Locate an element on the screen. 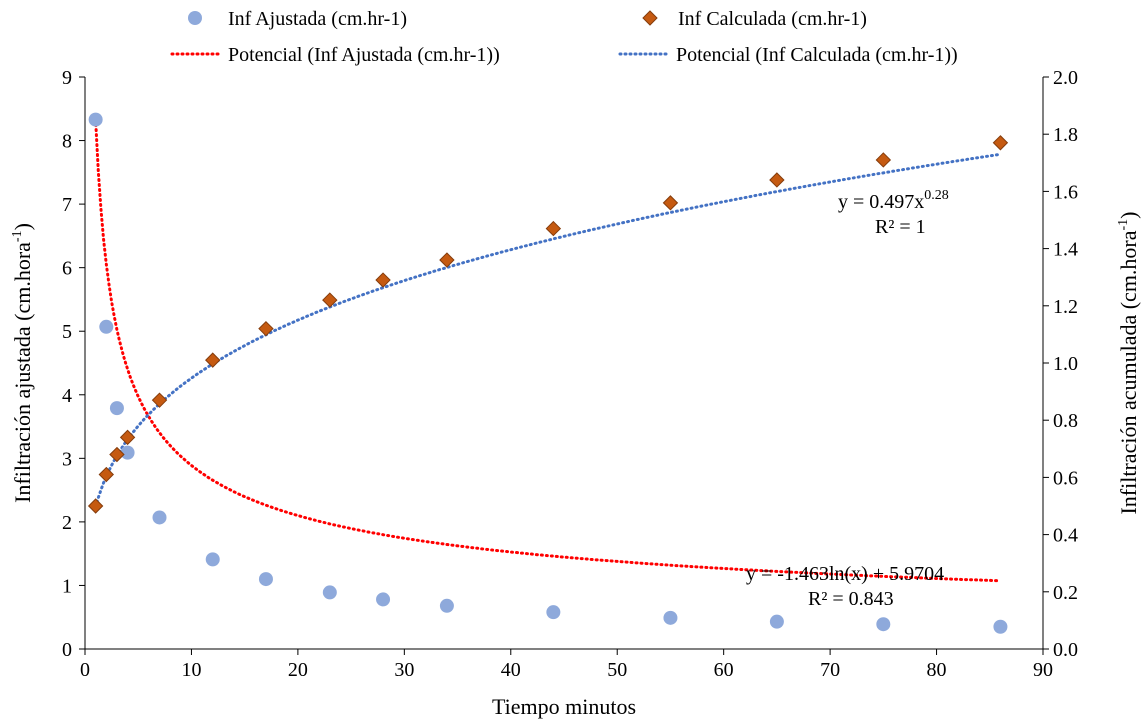 Image resolution: width=1145 pixels, height=721 pixels. y-right-tick-label: 1.0 is located at coordinates (1065, 364).